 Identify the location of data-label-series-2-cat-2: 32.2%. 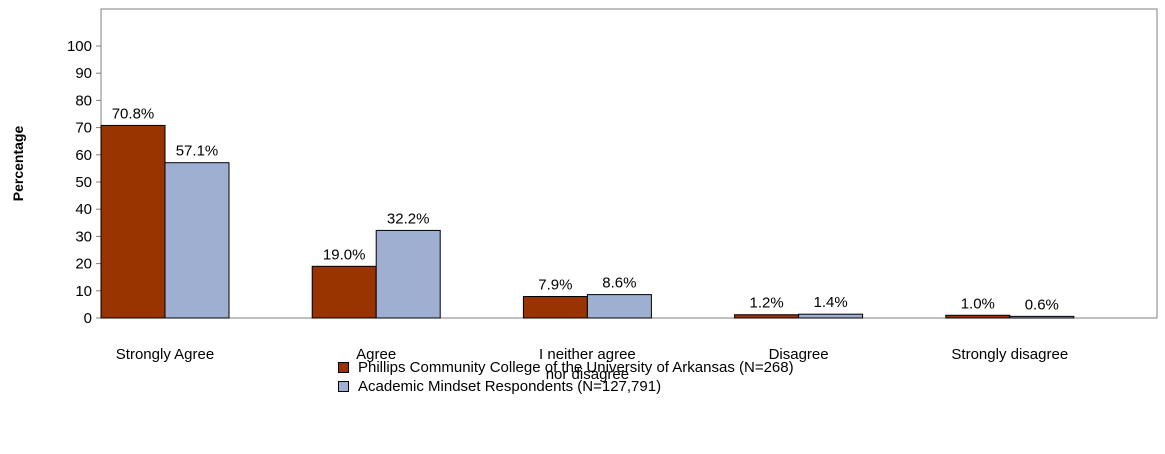
(408, 218).